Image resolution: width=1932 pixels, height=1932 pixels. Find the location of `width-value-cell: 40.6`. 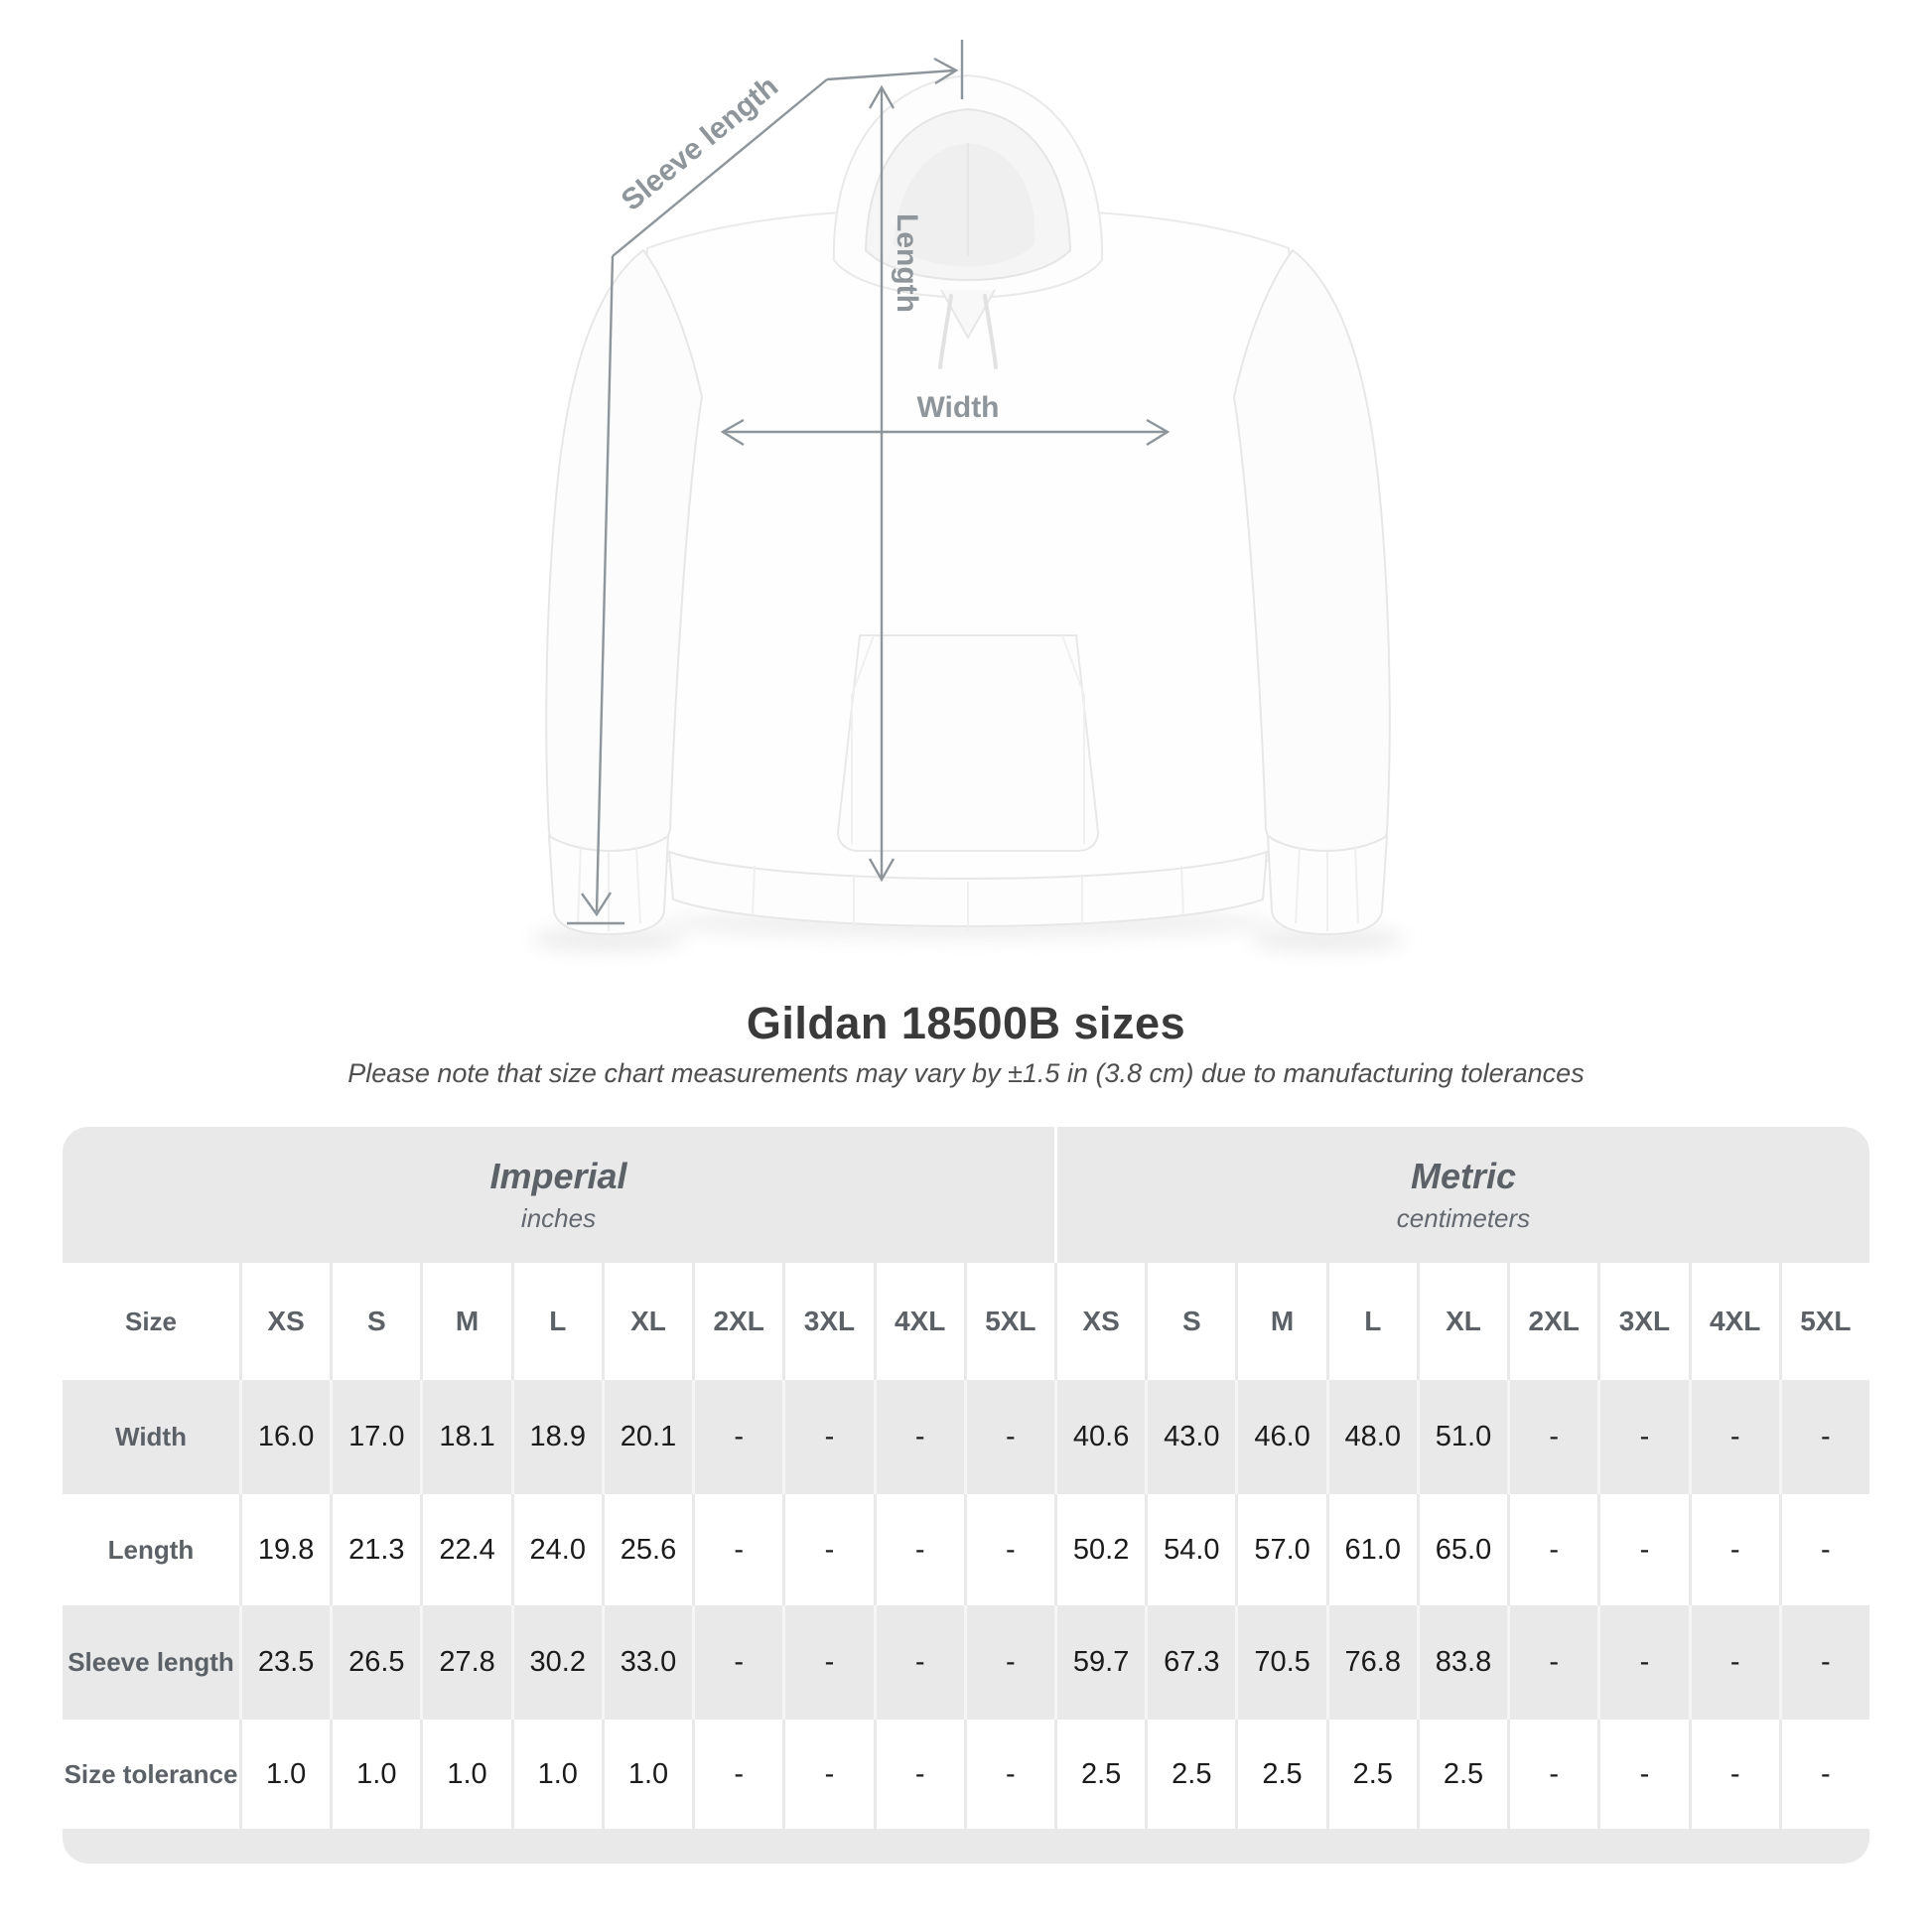

width-value-cell: 40.6 is located at coordinates (1101, 1437).